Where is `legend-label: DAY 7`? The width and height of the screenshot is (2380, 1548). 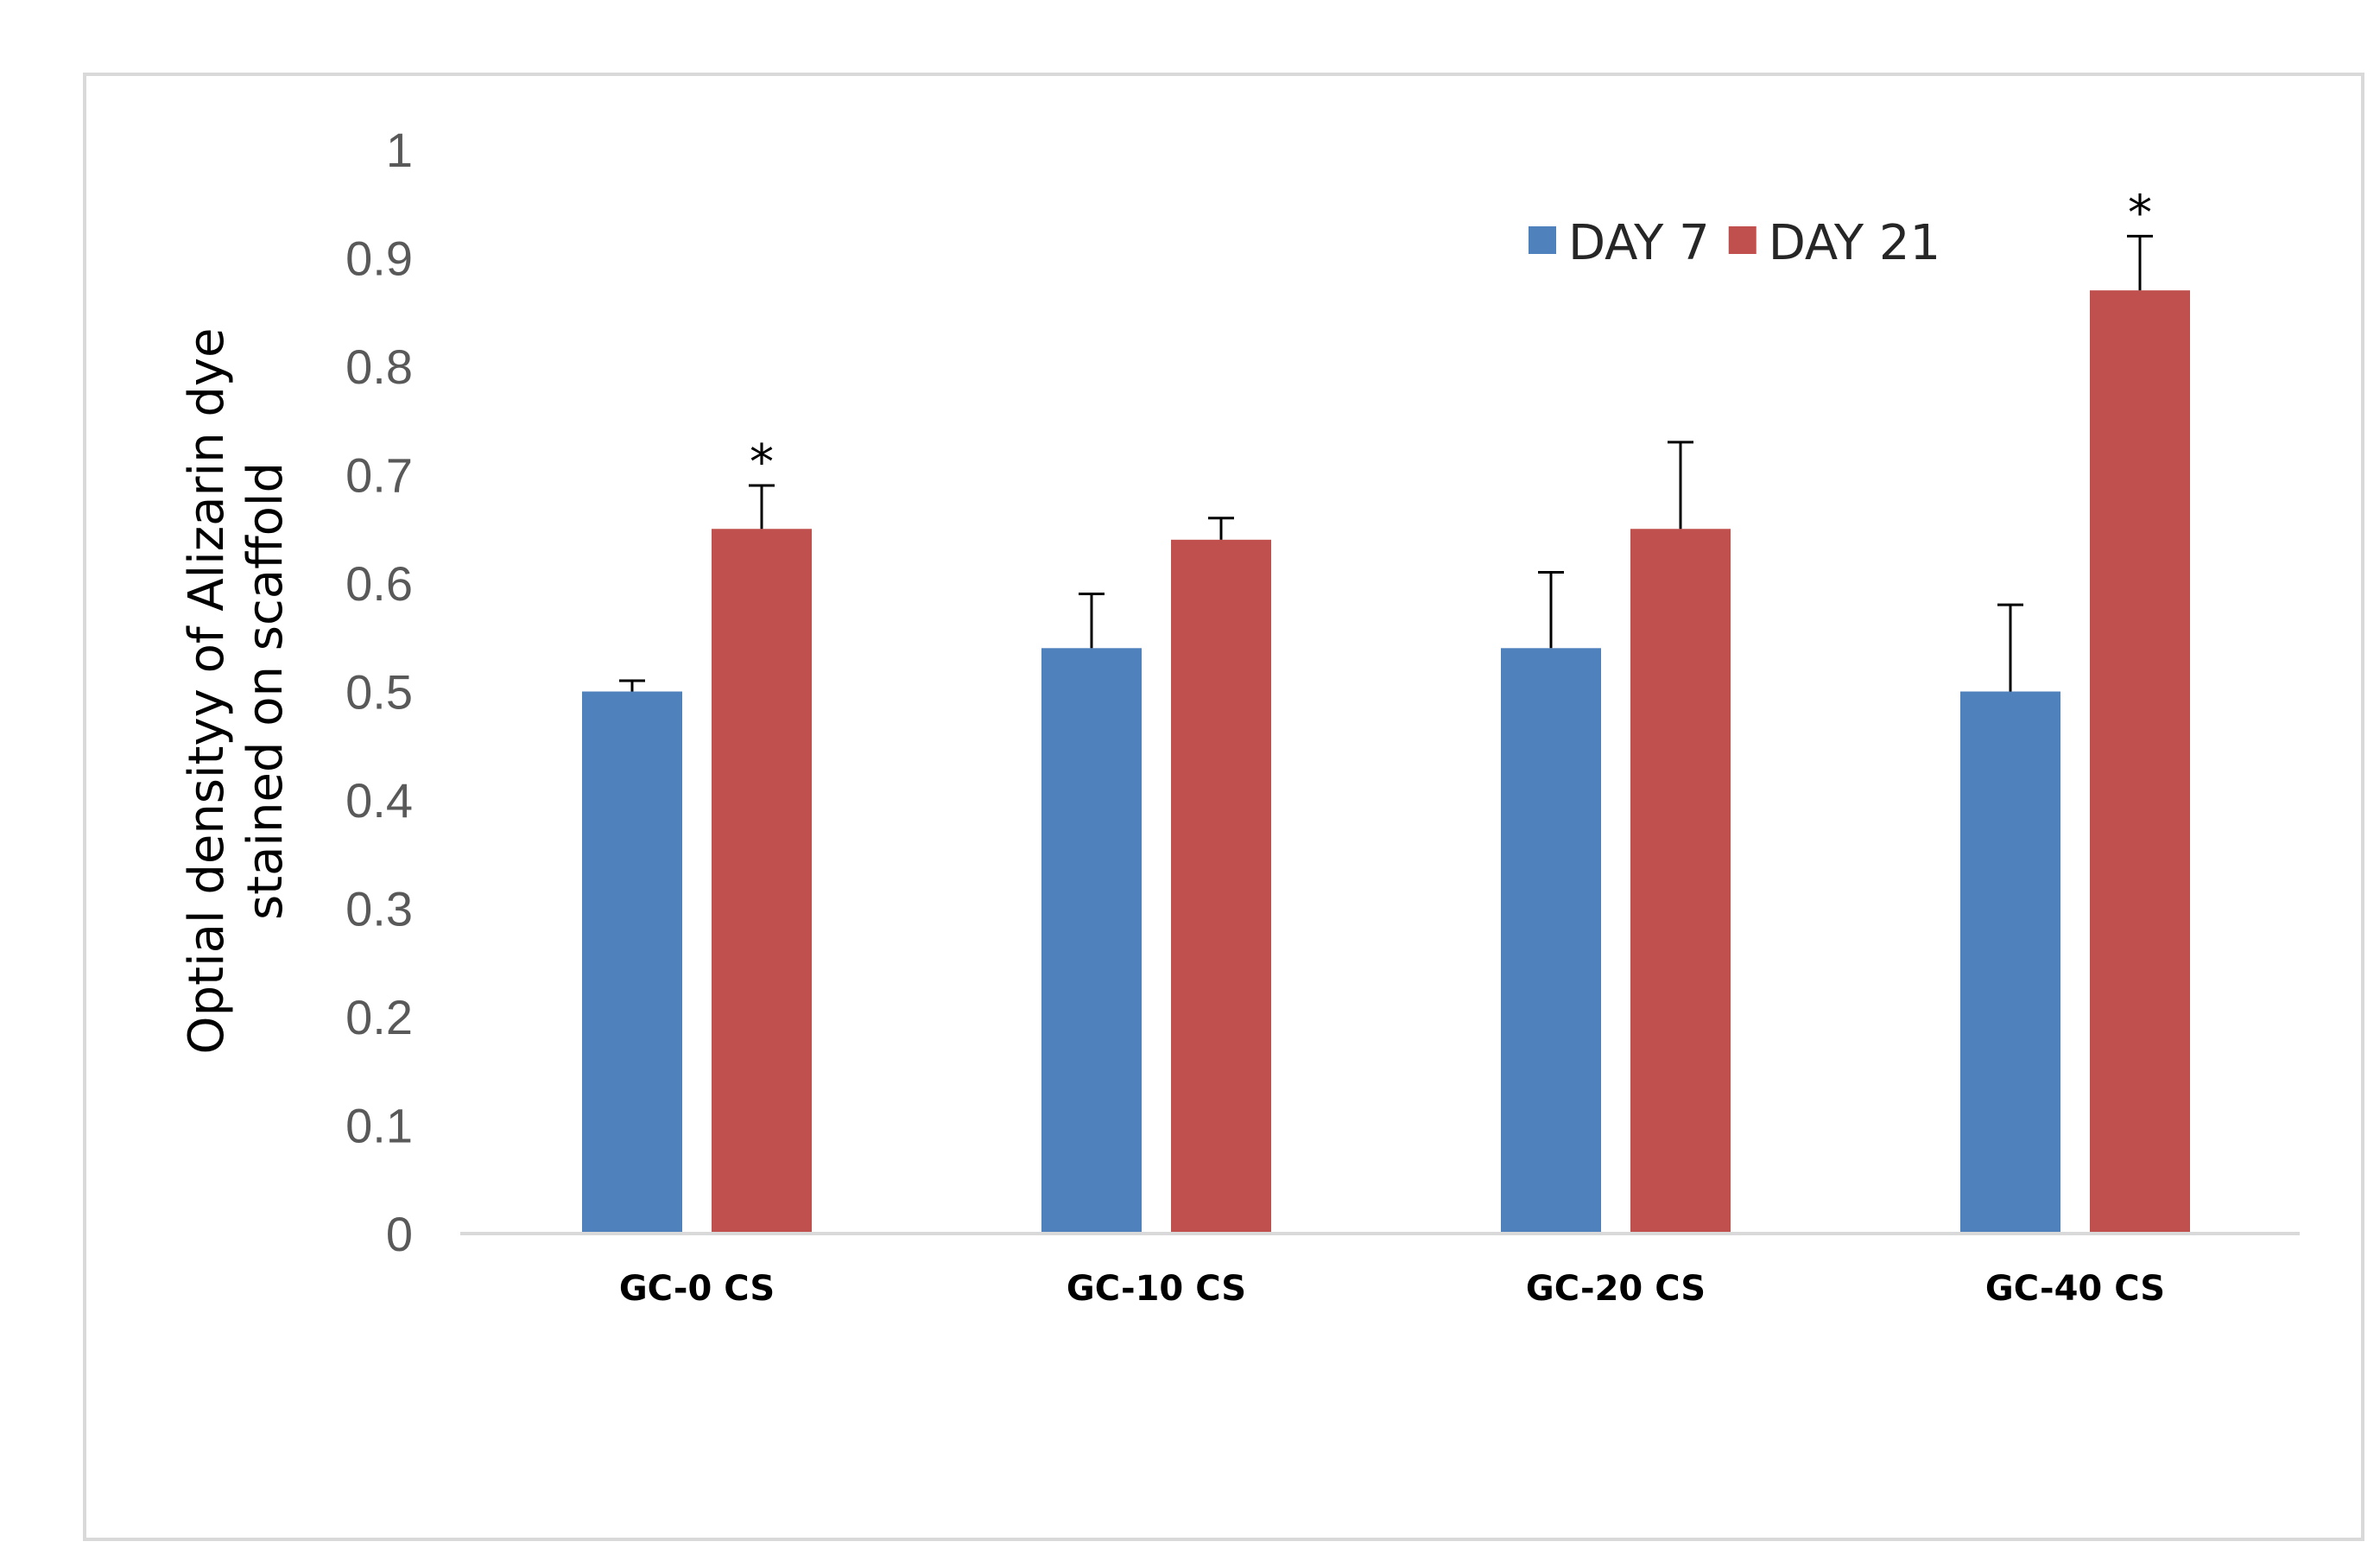
legend-label: DAY 7 is located at coordinates (1639, 243).